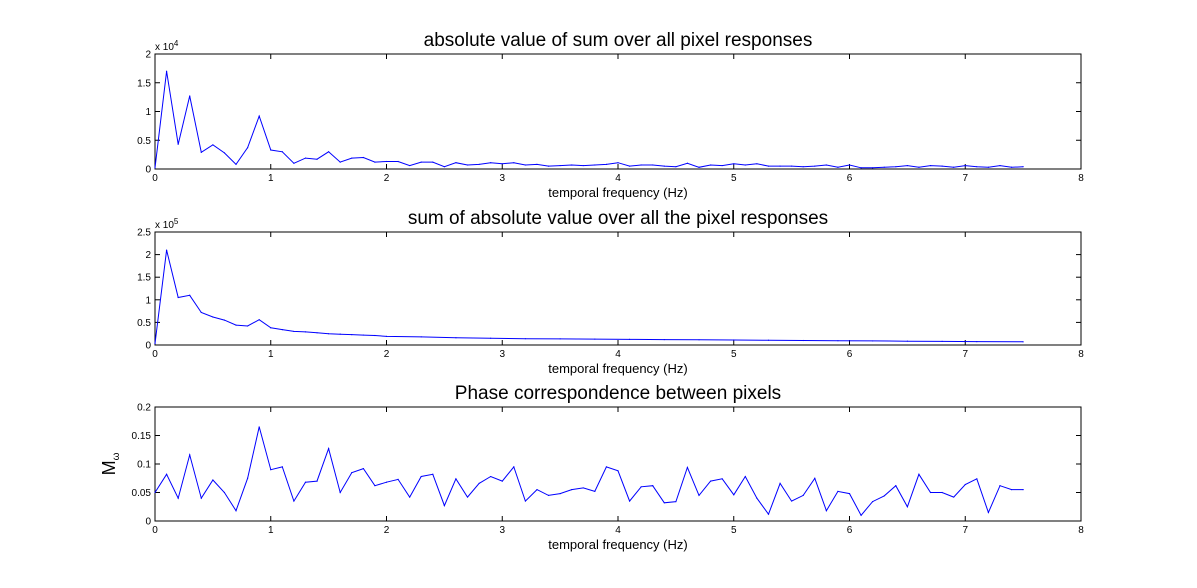  I want to click on y-multiplier: x 105, so click(167, 224).